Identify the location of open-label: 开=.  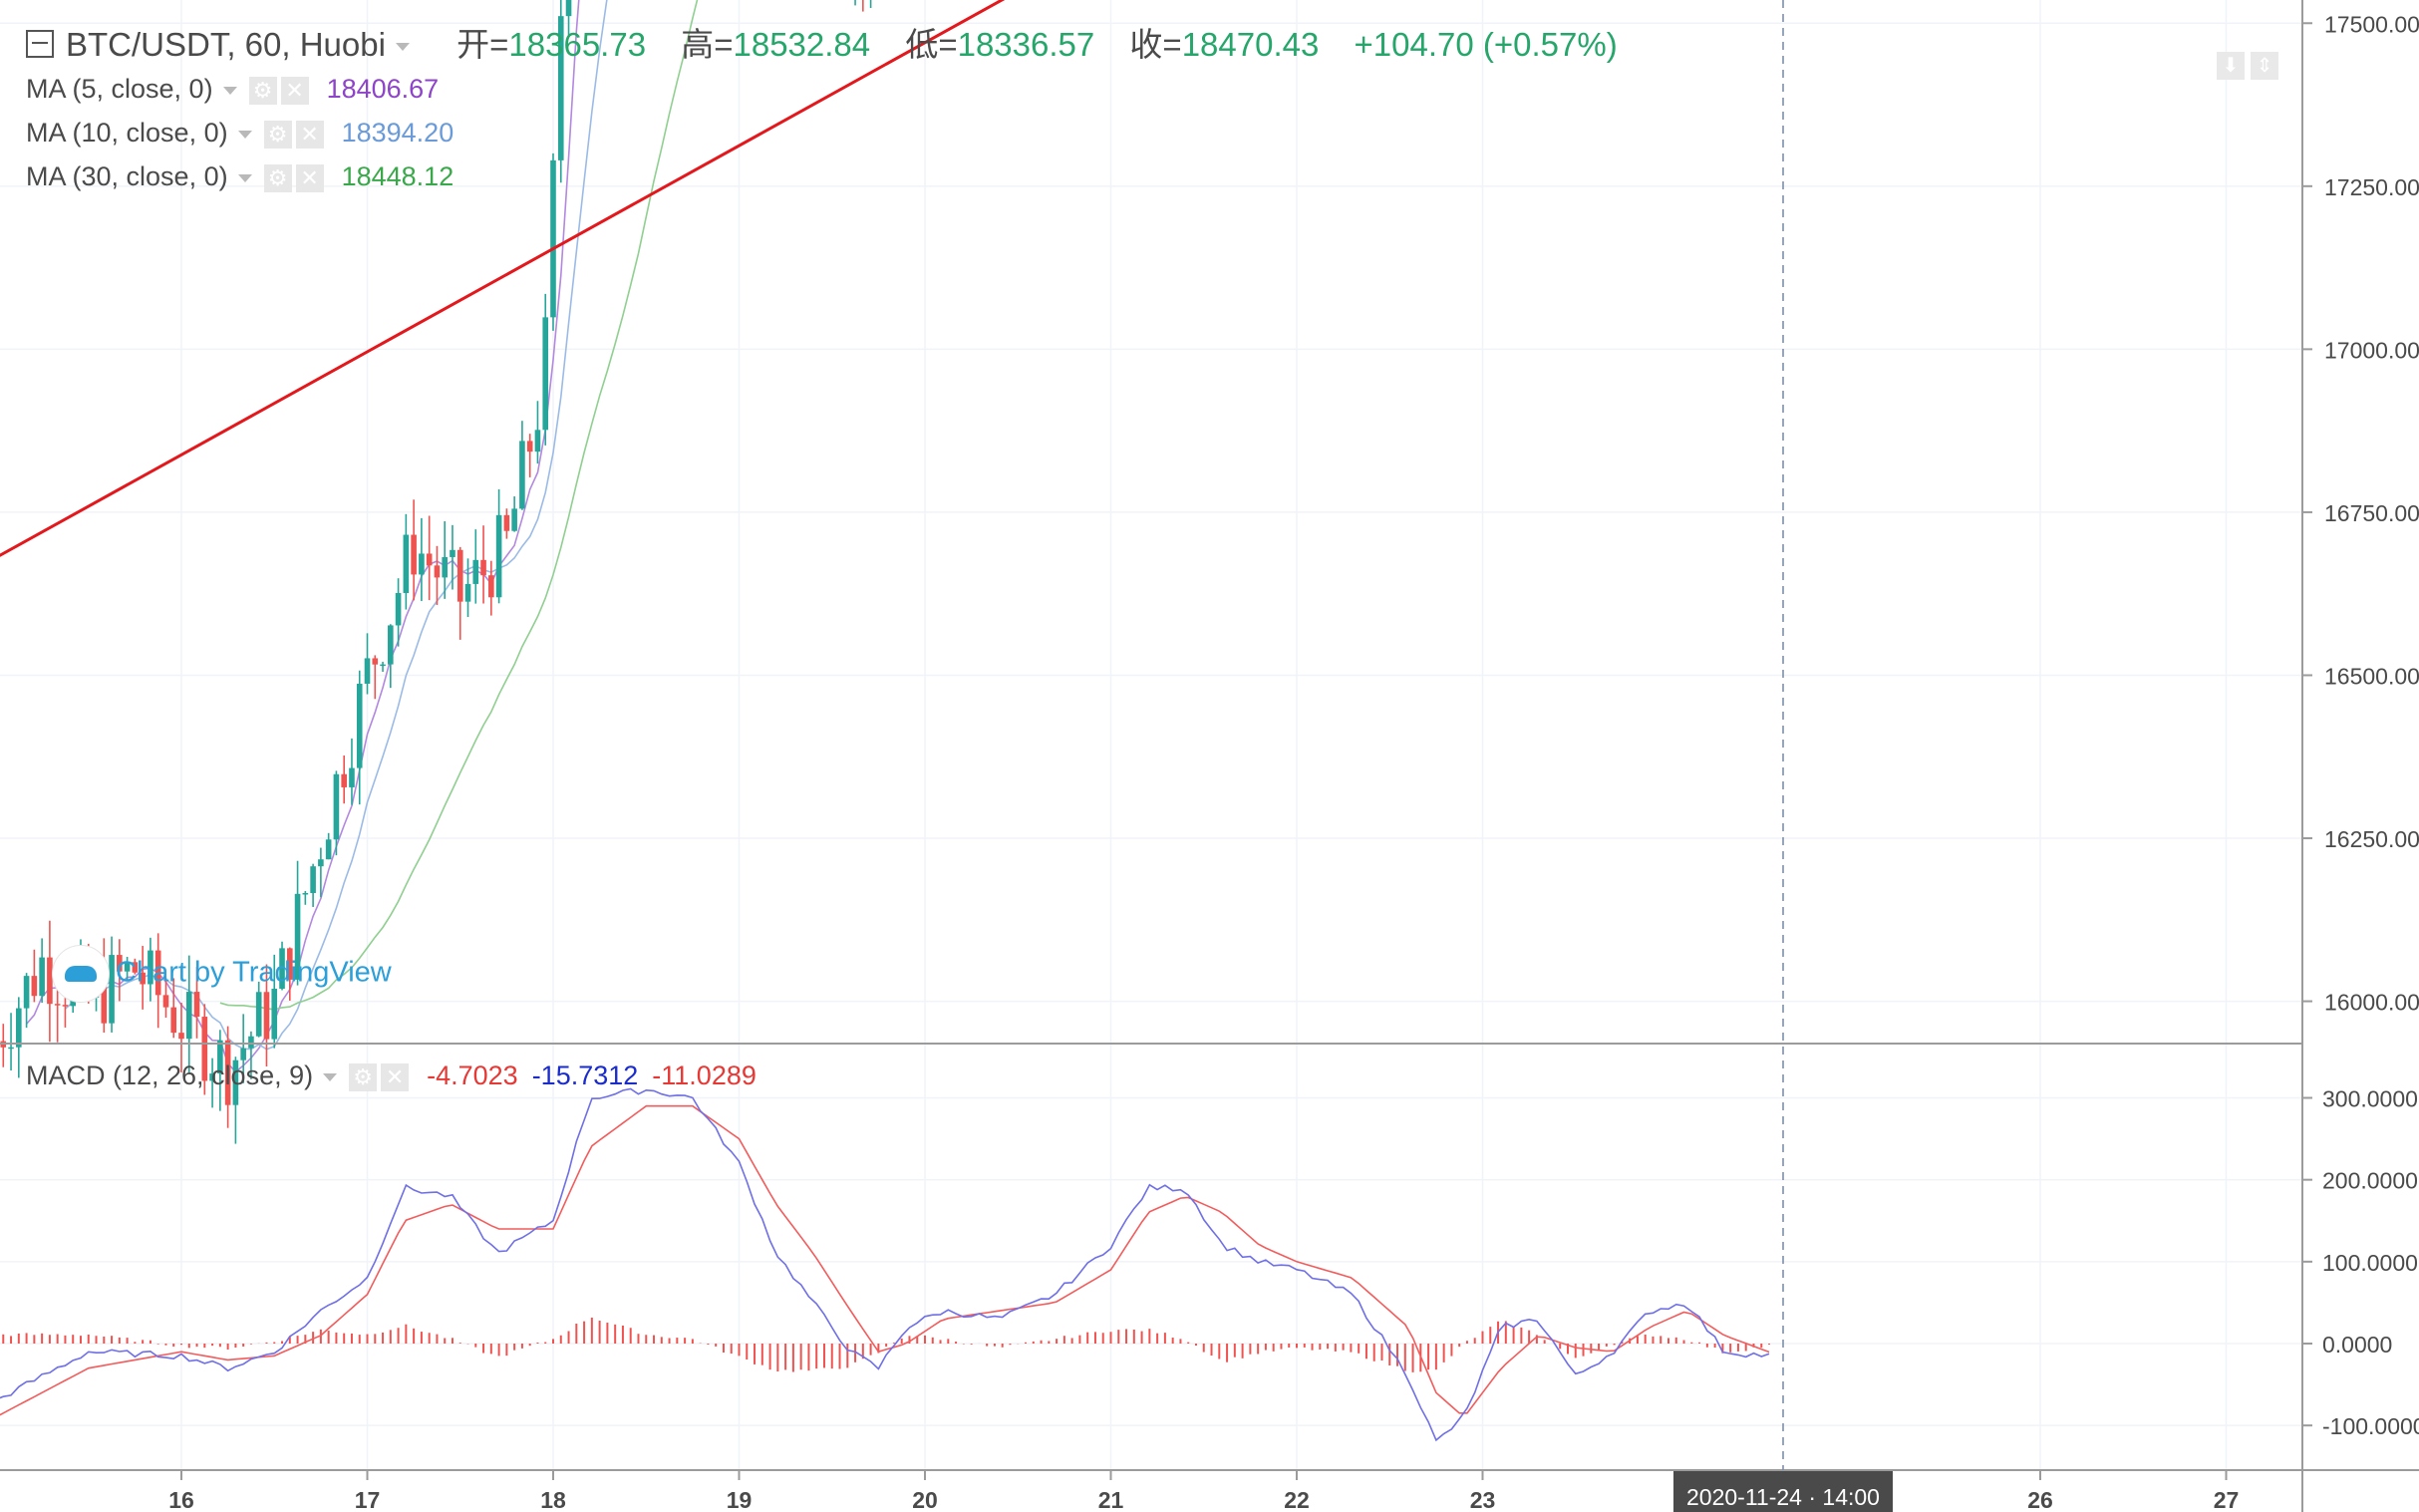
(482, 45).